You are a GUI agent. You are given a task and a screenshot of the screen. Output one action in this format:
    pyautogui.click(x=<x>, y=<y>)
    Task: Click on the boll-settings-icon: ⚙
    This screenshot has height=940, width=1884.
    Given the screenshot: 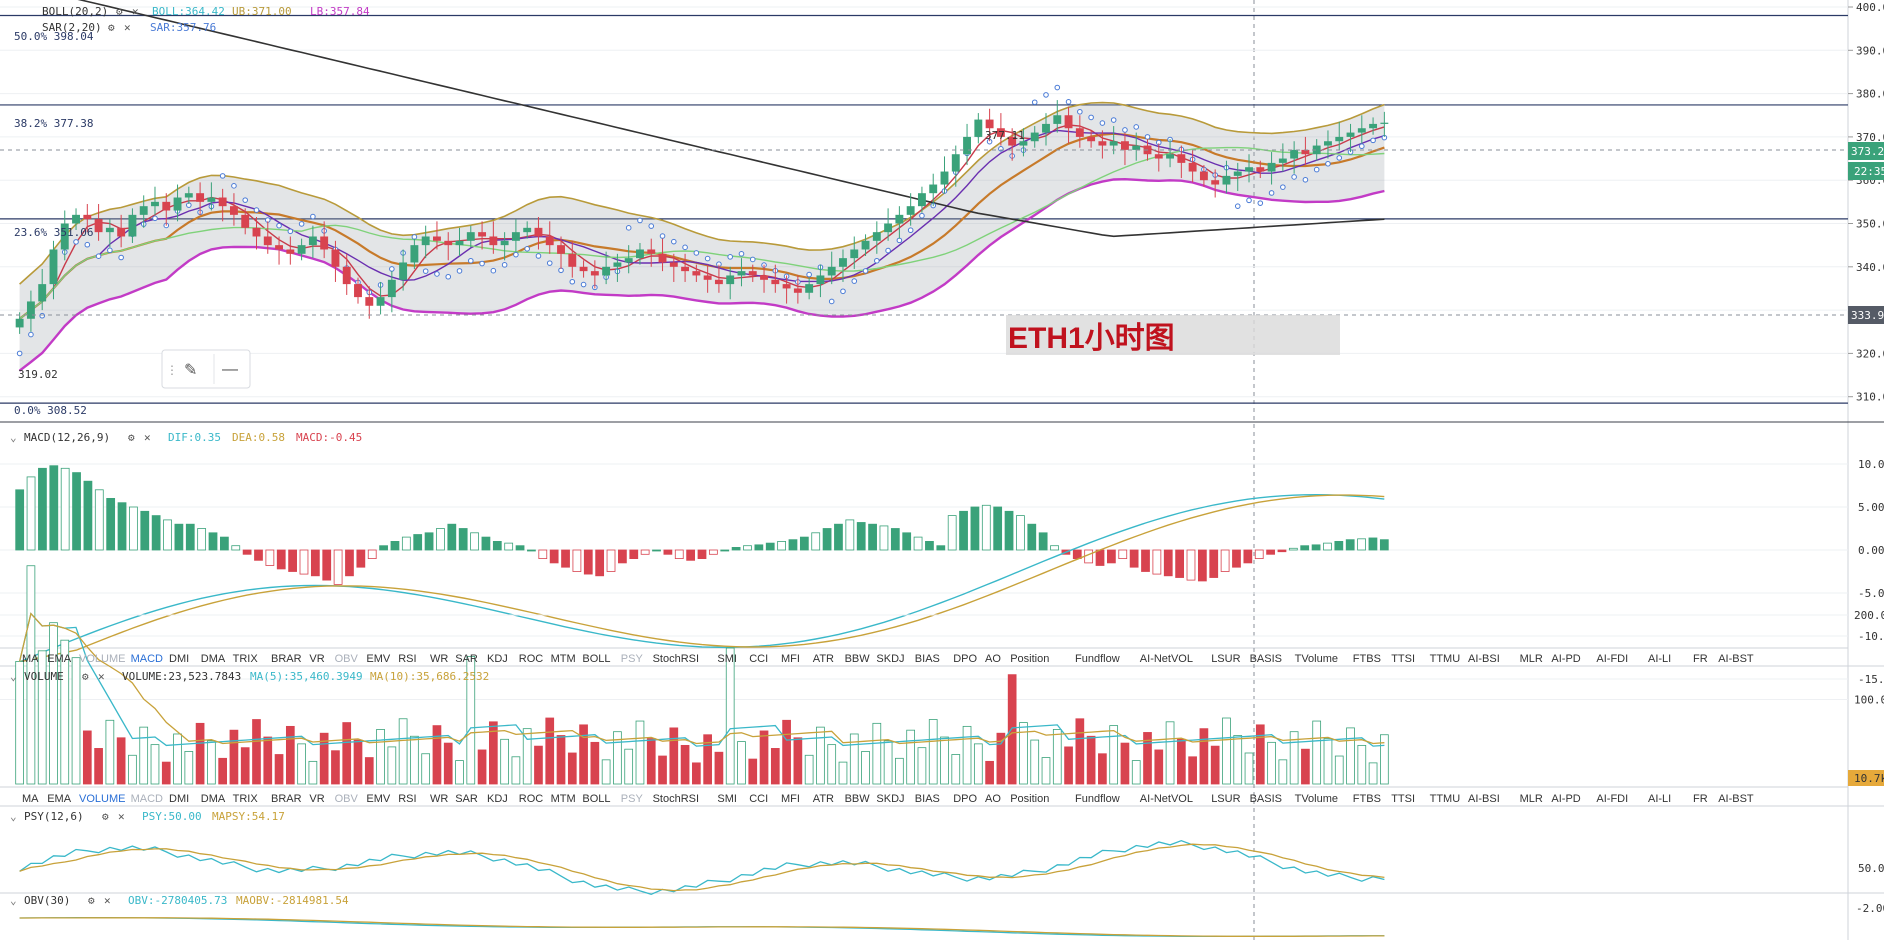 What is the action you would take?
    pyautogui.click(x=119, y=11)
    